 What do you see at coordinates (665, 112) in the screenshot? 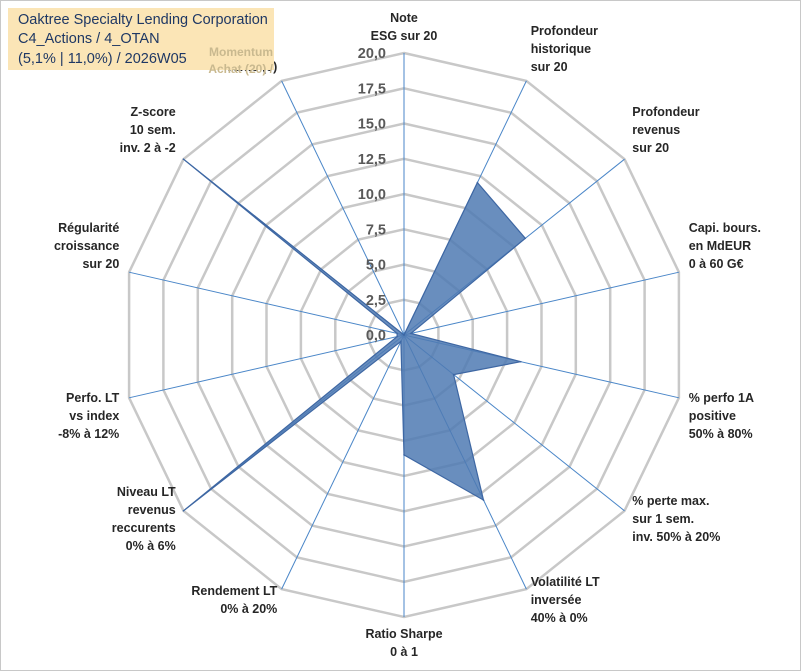
I see `axis-label-2-line-0: Profondeur` at bounding box center [665, 112].